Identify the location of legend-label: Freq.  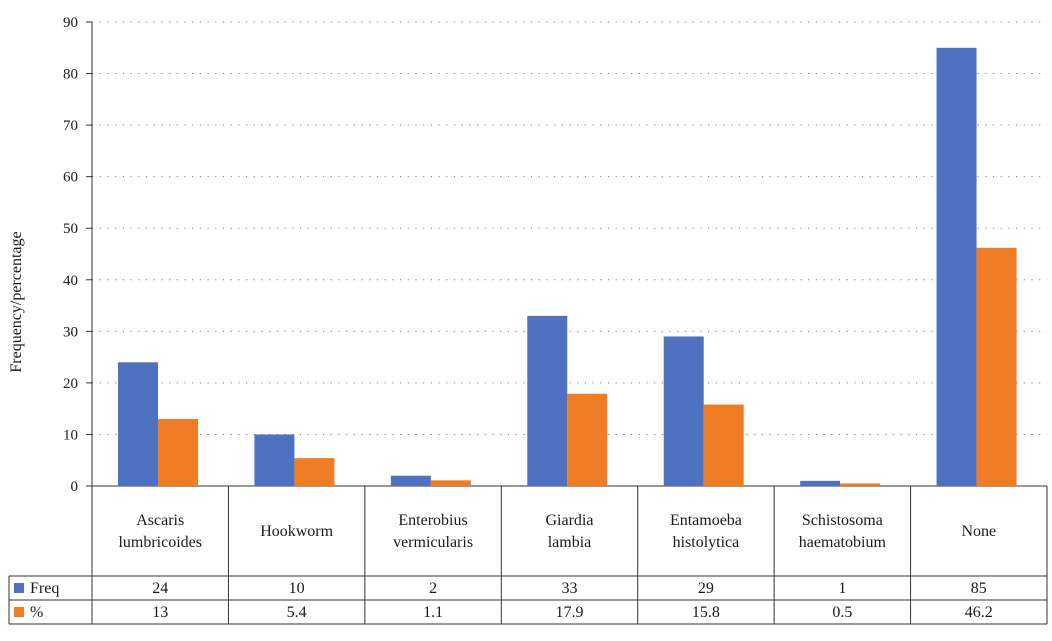
(44, 588).